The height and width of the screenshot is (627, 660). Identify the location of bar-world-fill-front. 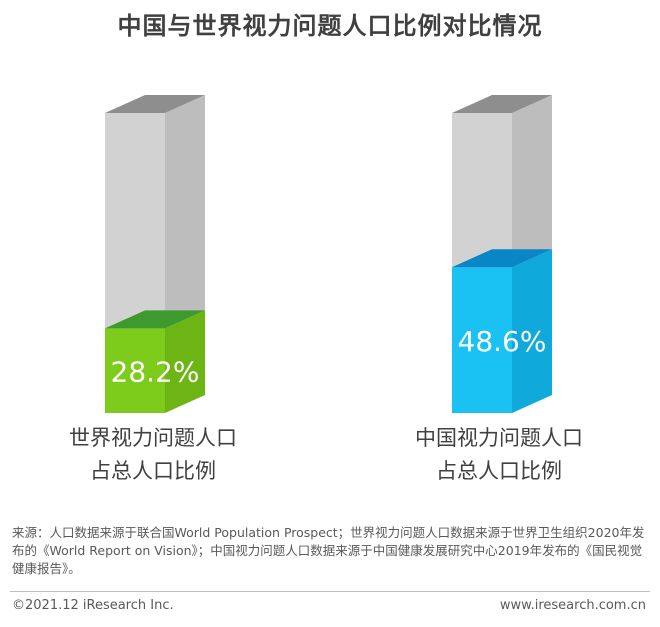
(135, 370).